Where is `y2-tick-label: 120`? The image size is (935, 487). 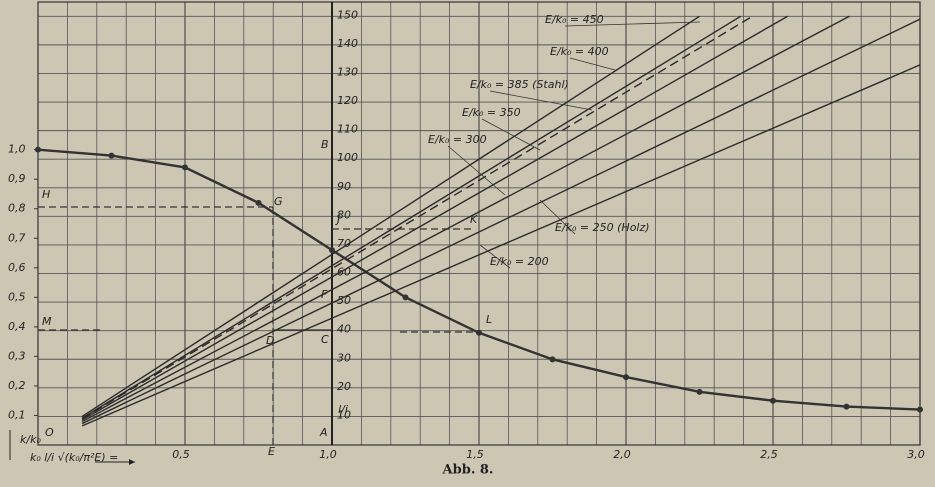 y2-tick-label: 120 is located at coordinates (347, 100).